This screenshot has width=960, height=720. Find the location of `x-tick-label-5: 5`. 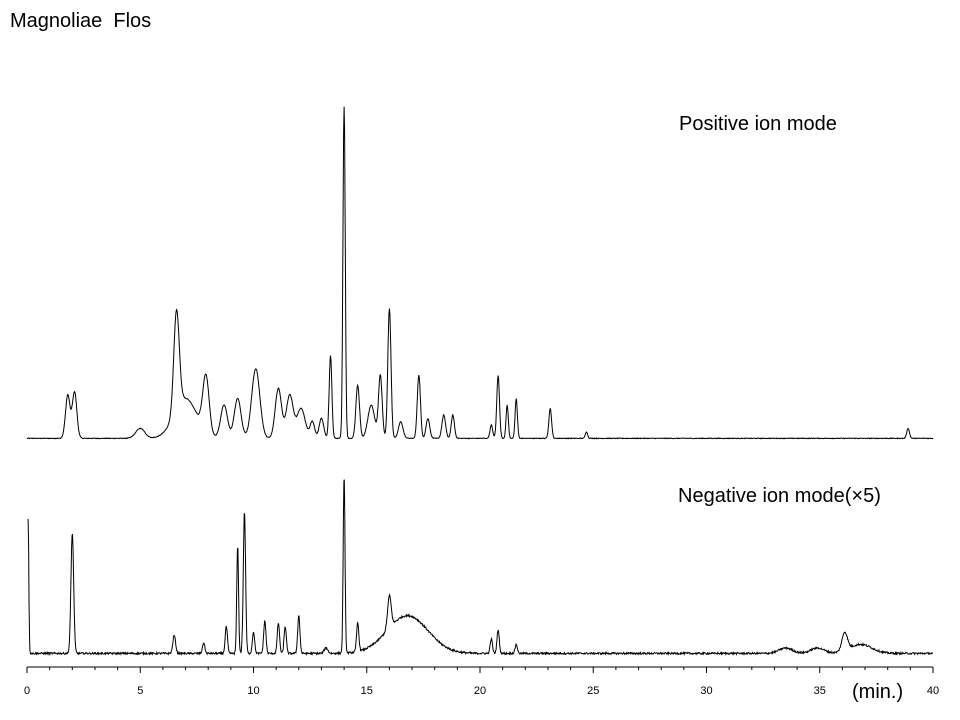

x-tick-label-5: 5 is located at coordinates (140, 691).